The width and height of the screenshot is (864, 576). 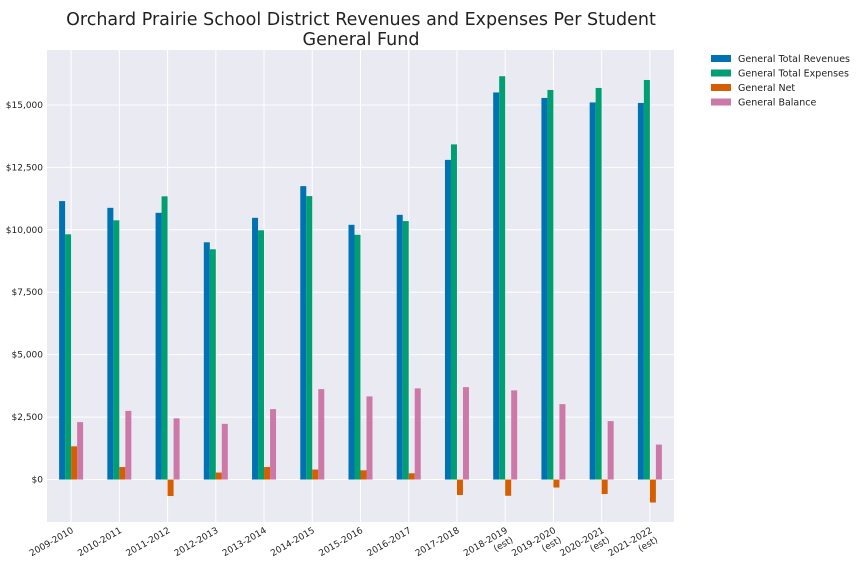 I want to click on legend-label: General Net, so click(x=766, y=88).